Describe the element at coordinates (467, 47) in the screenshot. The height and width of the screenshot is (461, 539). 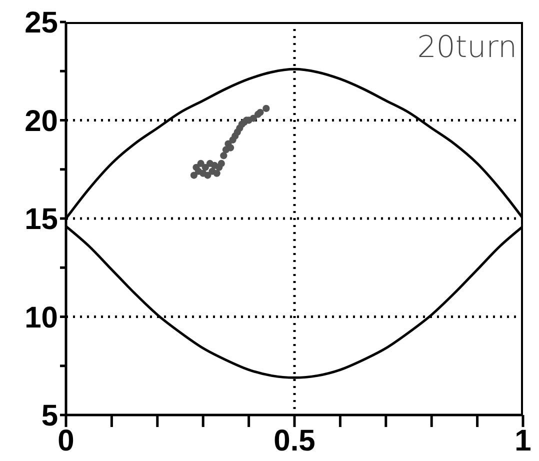
I see `annotation: 20turn` at that location.